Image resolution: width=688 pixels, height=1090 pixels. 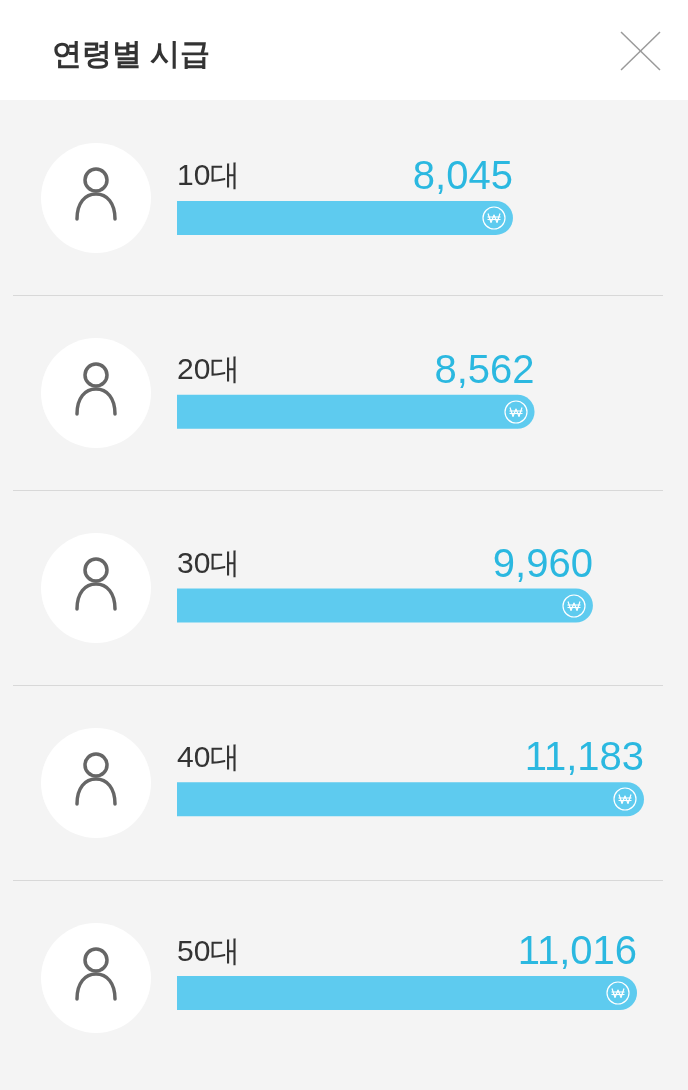 I want to click on data-label: 11,016, so click(x=577, y=950).